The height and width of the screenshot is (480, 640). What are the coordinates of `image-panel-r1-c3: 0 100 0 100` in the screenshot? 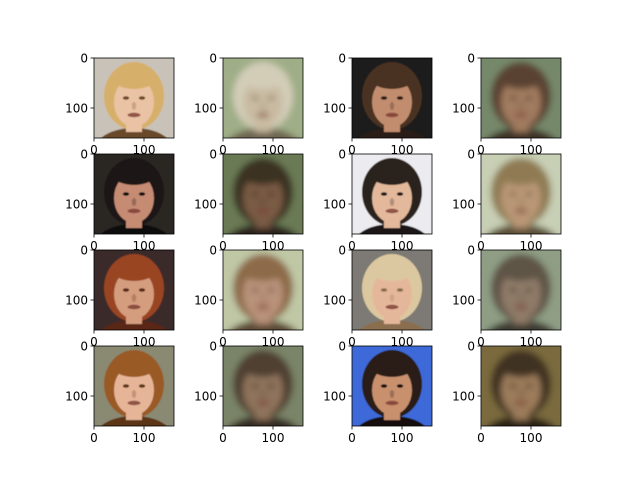 It's located at (378, 104).